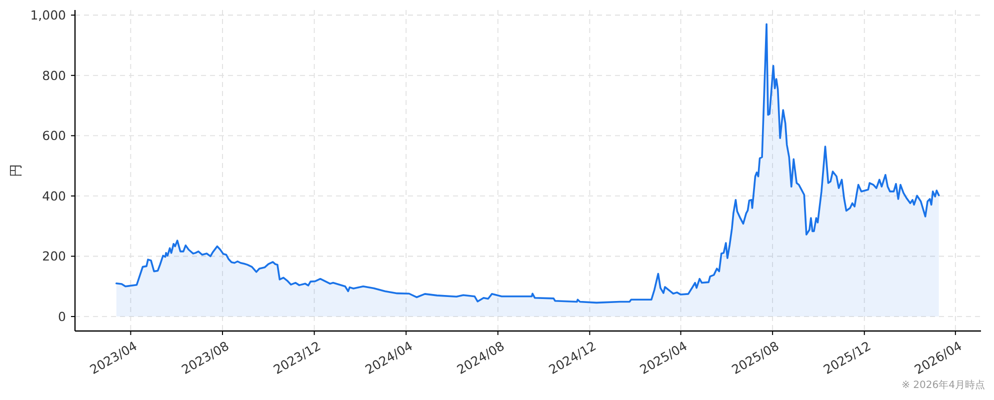 This screenshot has width=994, height=400. What do you see at coordinates (54, 196) in the screenshot?
I see `y-tick-label: 400` at bounding box center [54, 196].